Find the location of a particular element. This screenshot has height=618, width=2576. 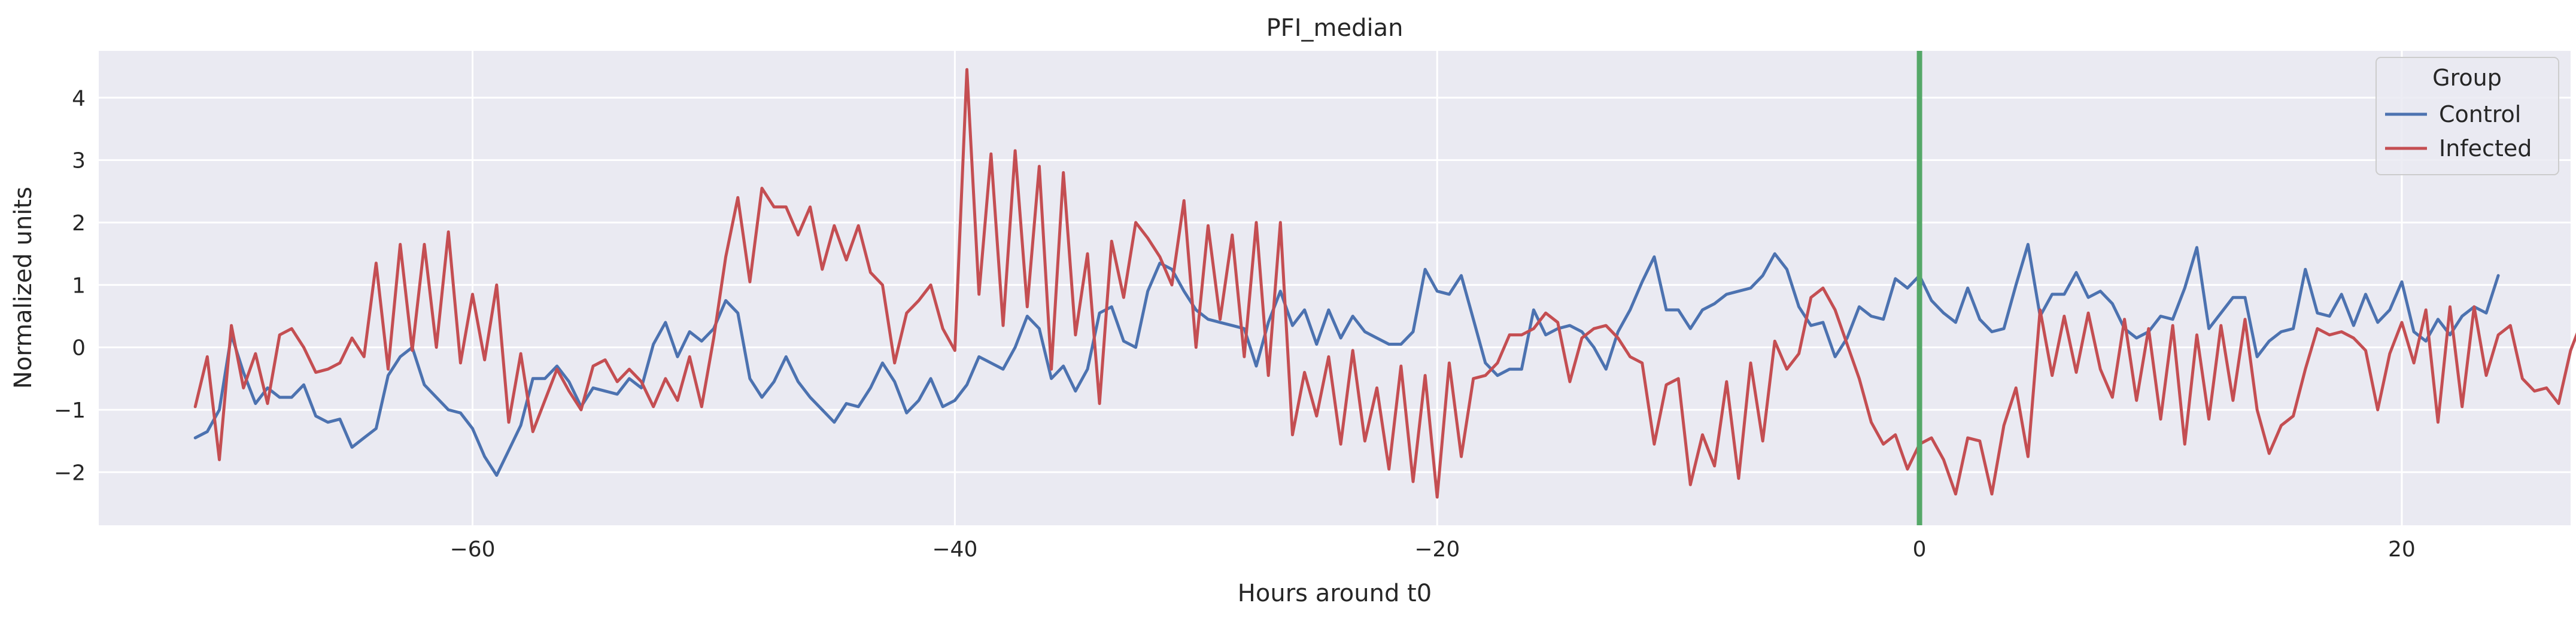

y-tick-label: 0 is located at coordinates (79, 348).